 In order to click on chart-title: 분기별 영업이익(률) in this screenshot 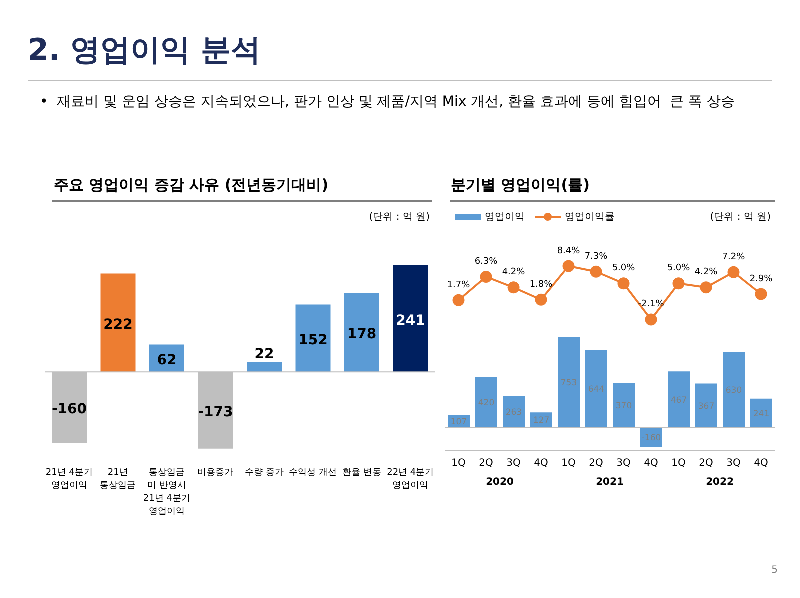, I will do `click(520, 185)`.